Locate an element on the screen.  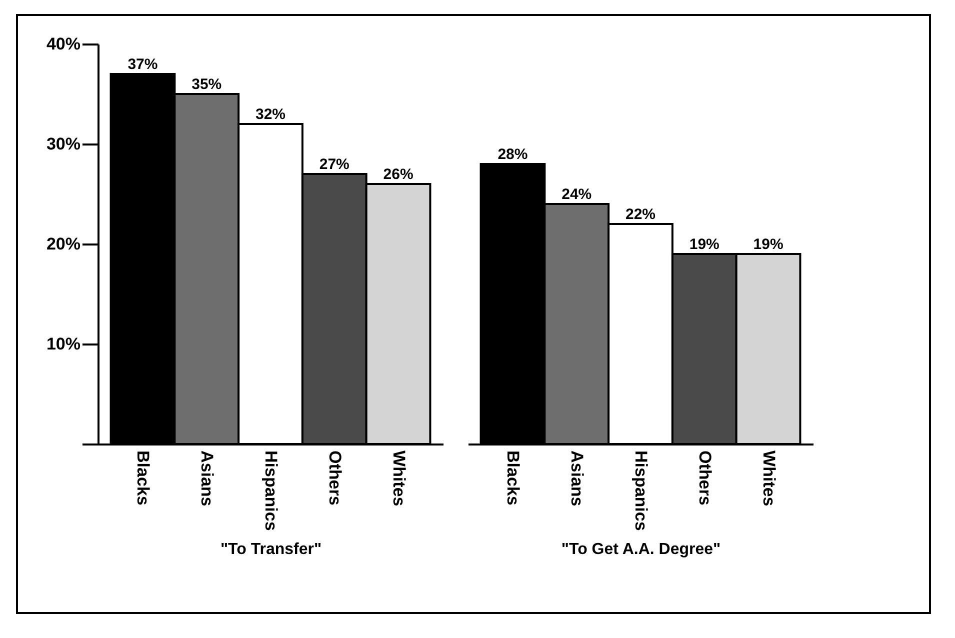
y-tick-label: 30% is located at coordinates (63, 144).